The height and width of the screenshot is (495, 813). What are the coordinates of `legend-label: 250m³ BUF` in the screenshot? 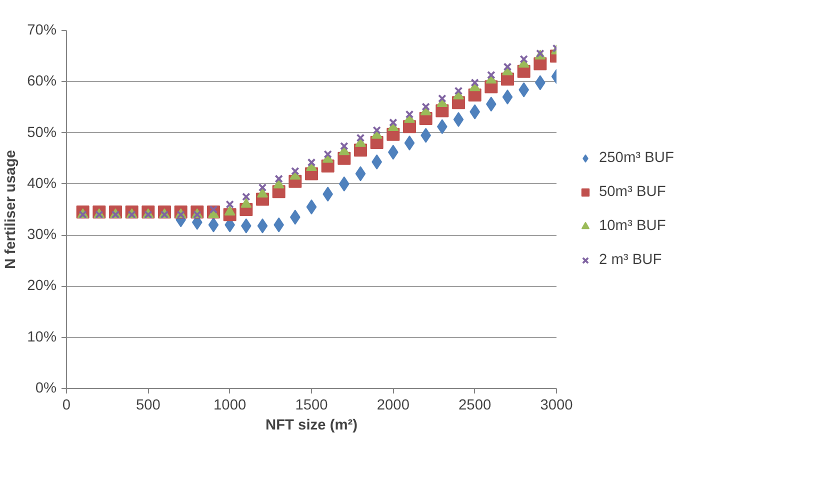 It's located at (636, 158).